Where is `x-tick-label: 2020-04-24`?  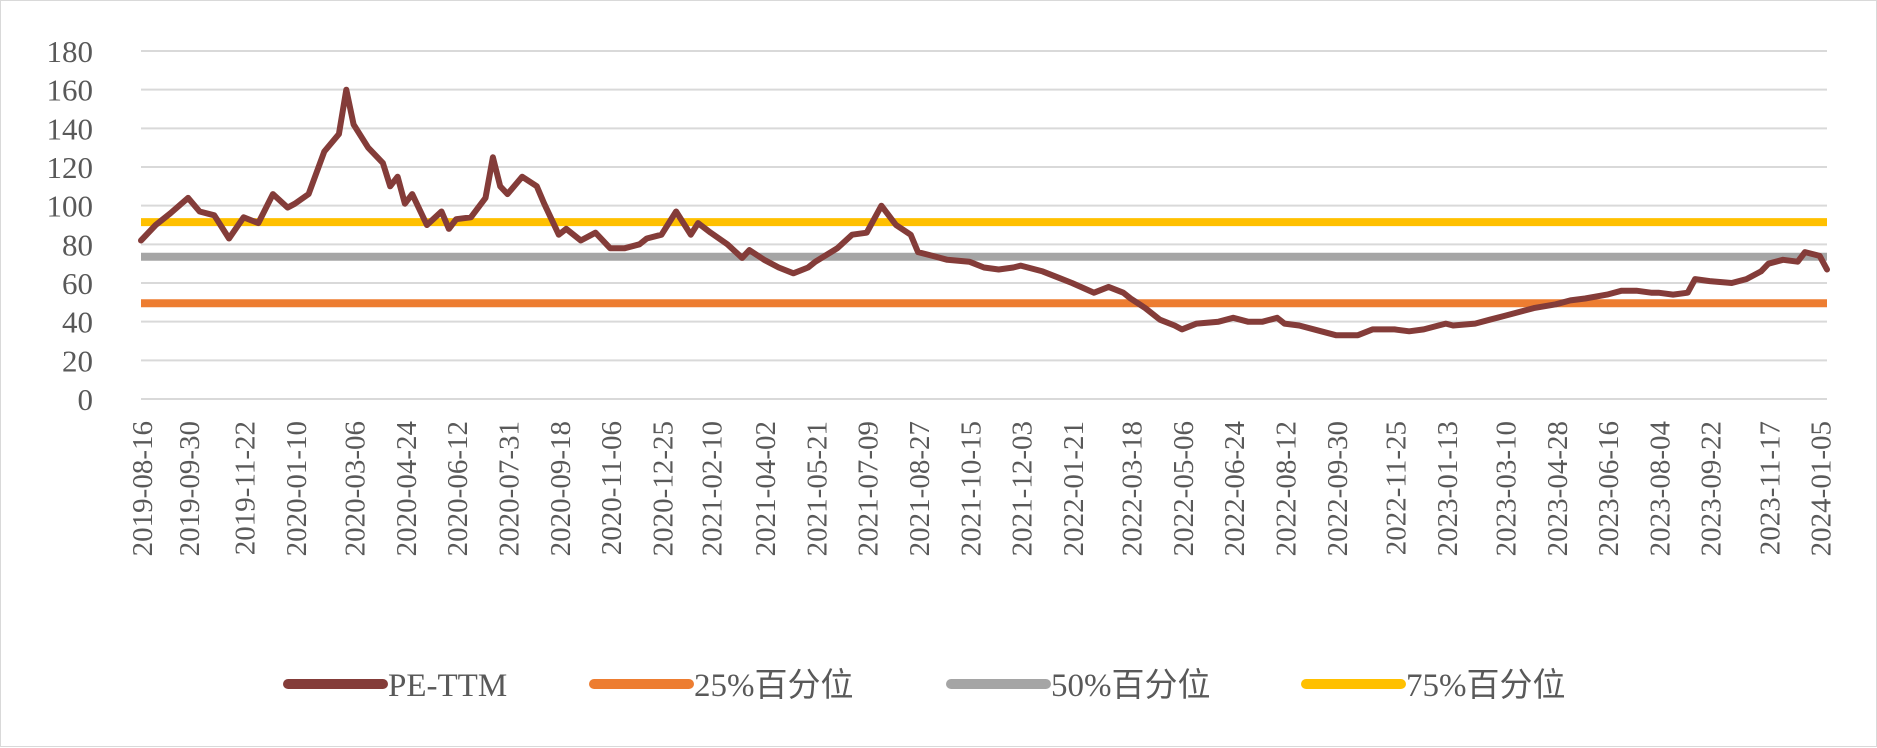
x-tick-label: 2020-04-24 is located at coordinates (407, 489).